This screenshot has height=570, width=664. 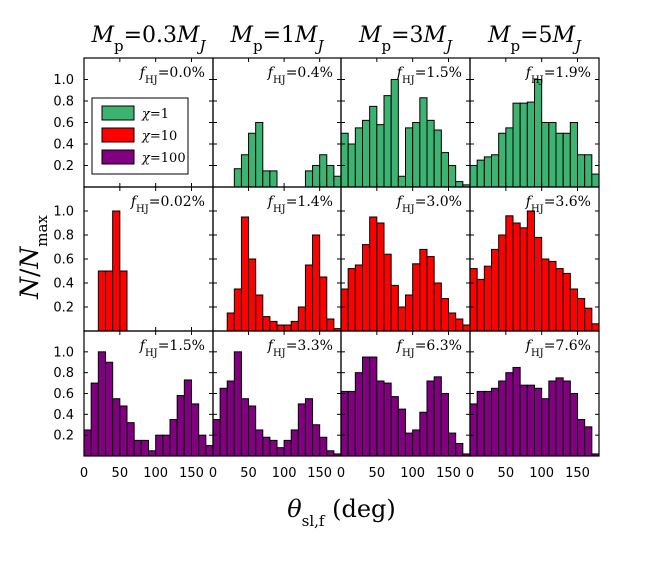 I want to click on panel-r3-c4: fHJ=7.6%, so click(x=534, y=394).